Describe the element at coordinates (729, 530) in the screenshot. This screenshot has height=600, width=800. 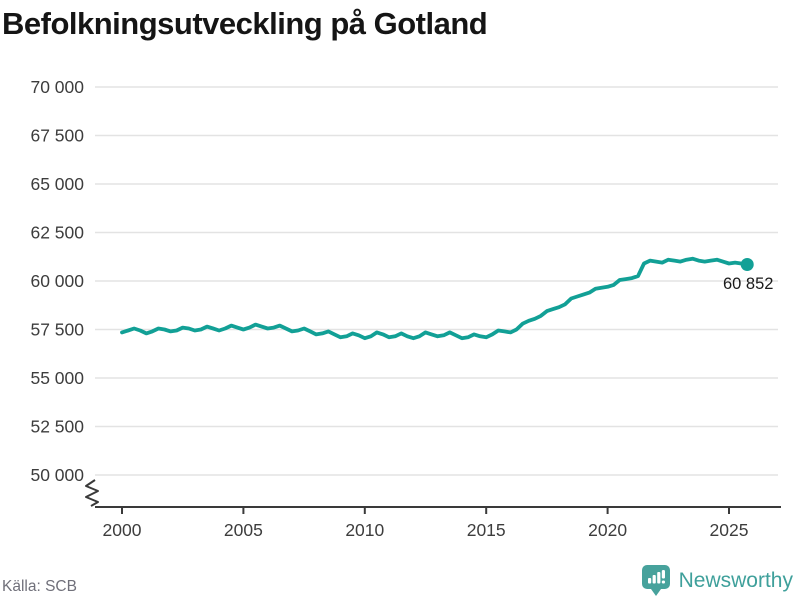
I see `x-tick-label: 2025` at that location.